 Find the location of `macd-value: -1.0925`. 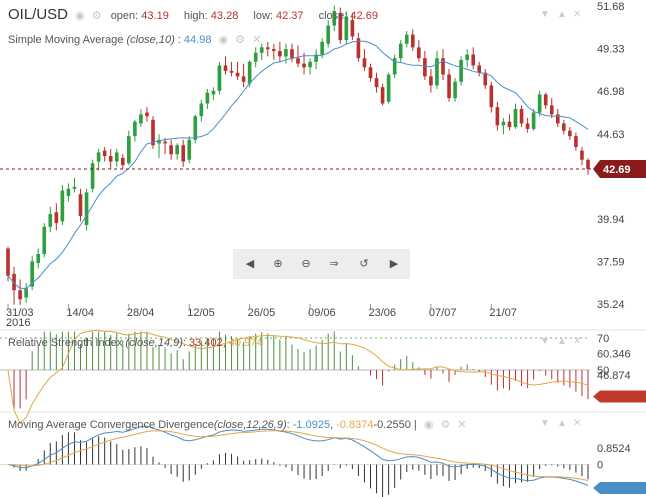

macd-value: -1.0925 is located at coordinates (311, 425).